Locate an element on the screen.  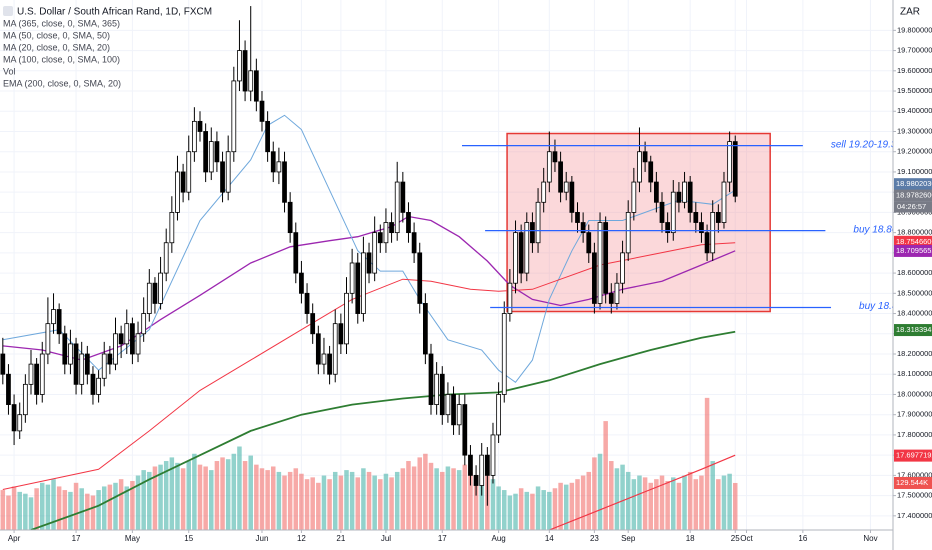
price-label: 18.7546606 is located at coordinates (914, 241).